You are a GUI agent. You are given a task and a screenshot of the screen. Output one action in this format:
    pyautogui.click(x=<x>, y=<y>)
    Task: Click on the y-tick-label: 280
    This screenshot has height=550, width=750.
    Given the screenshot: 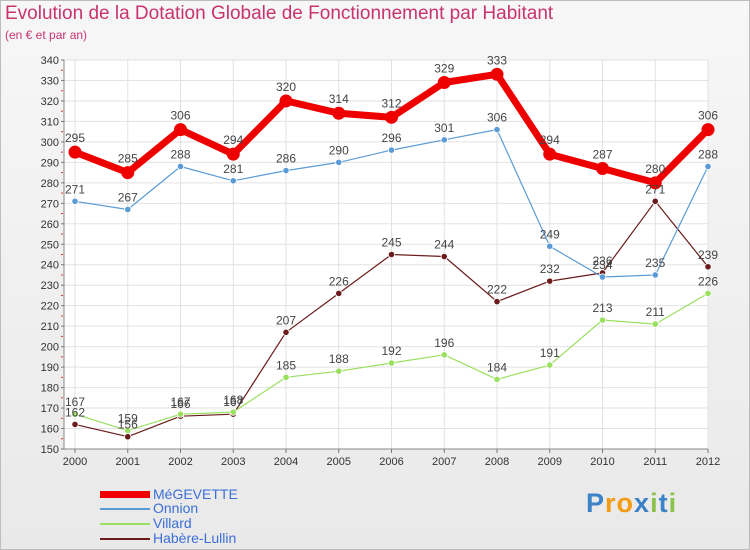 What is the action you would take?
    pyautogui.click(x=50, y=184)
    